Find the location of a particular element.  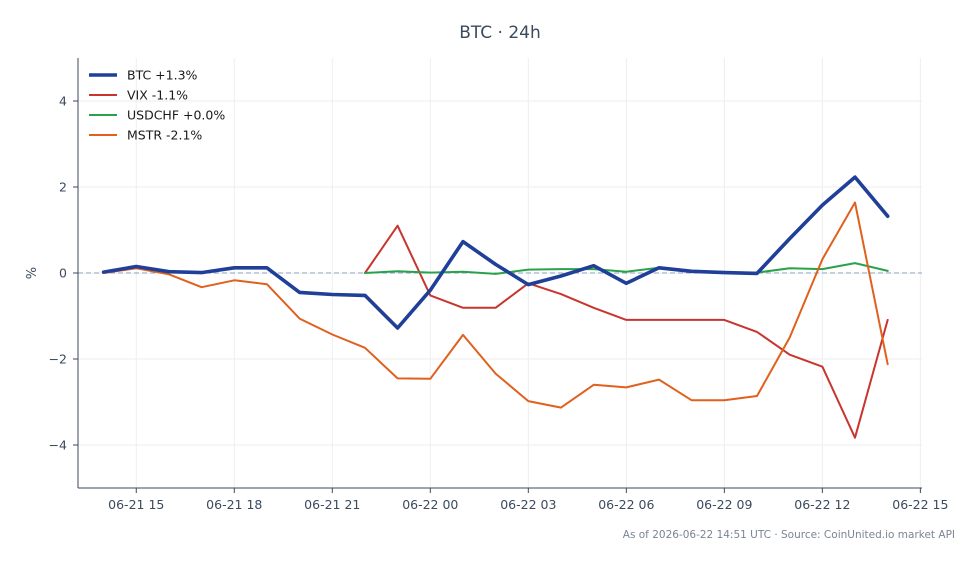

x-tick-label: 06-21 21 is located at coordinates (332, 504).